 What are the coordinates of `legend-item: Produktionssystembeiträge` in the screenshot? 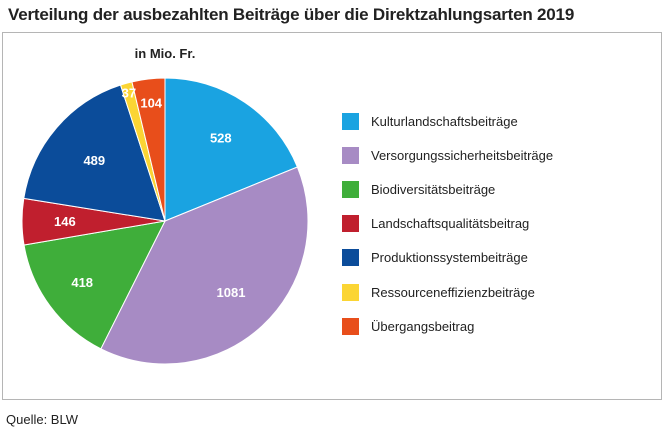 It's located at (447, 258).